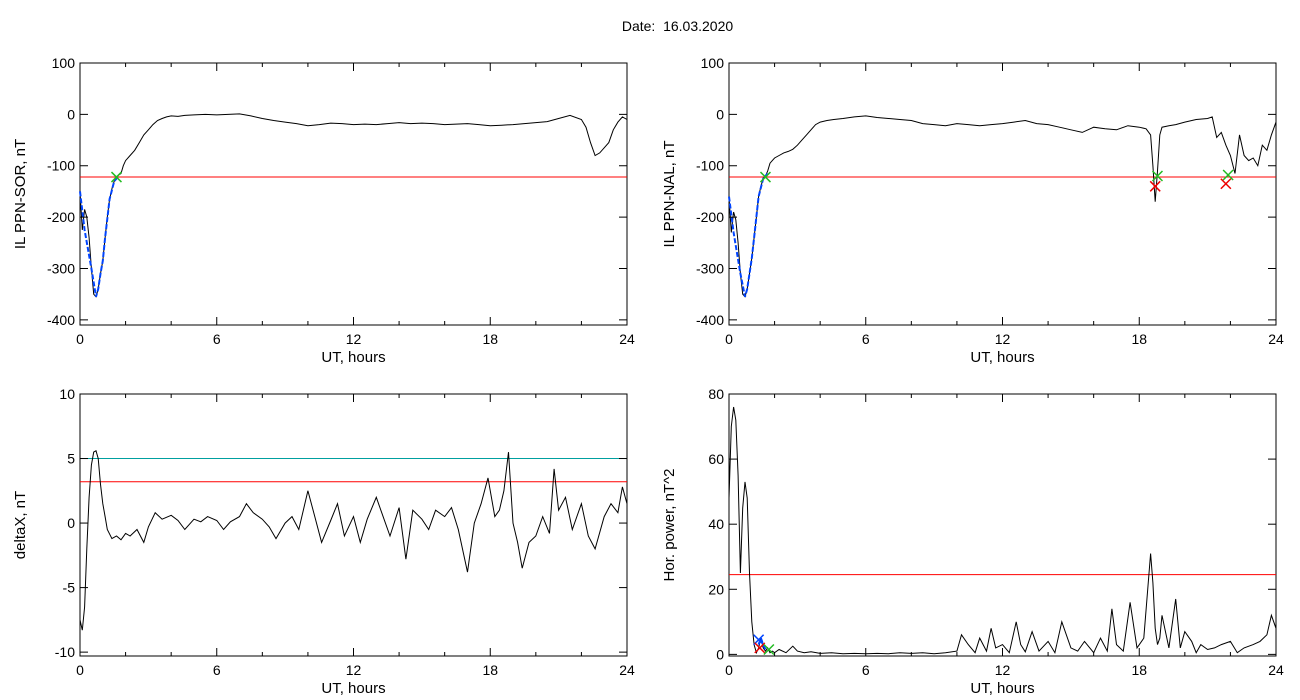 The image size is (1300, 700). What do you see at coordinates (716, 524) in the screenshot?
I see `y-tick-label: 40` at bounding box center [716, 524].